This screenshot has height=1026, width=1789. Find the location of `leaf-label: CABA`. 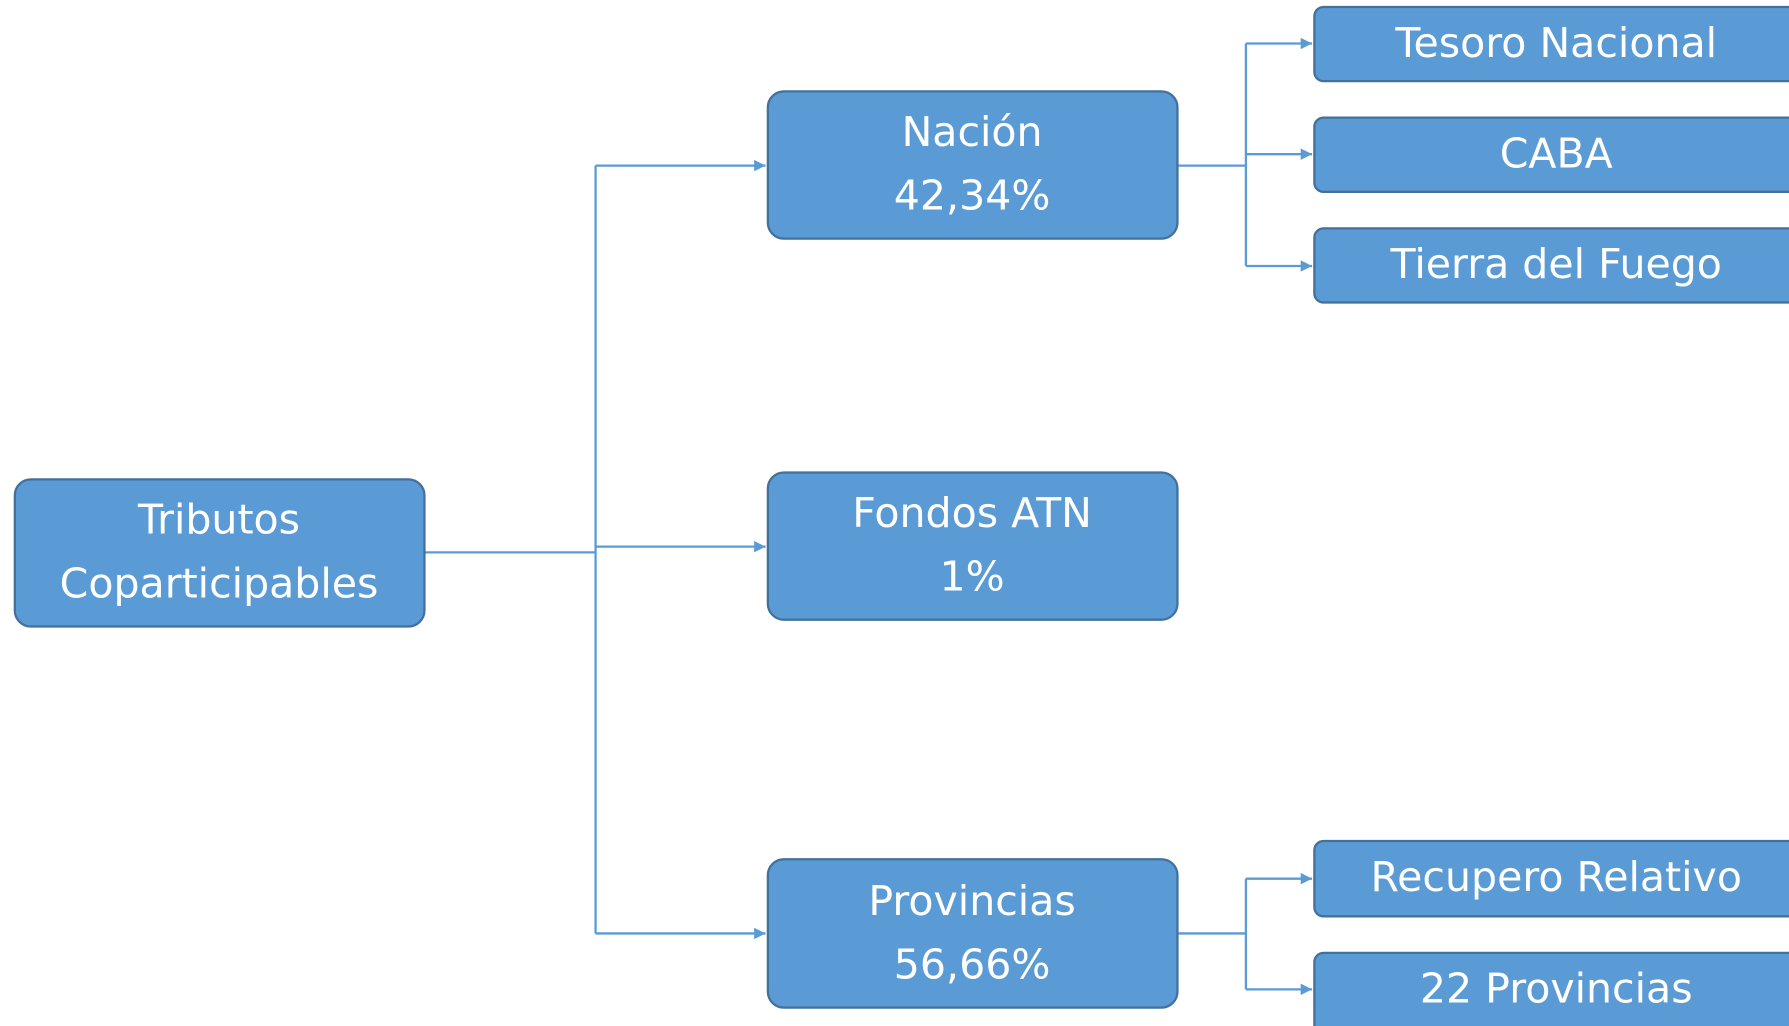

leaf-label: CABA is located at coordinates (1556, 153).